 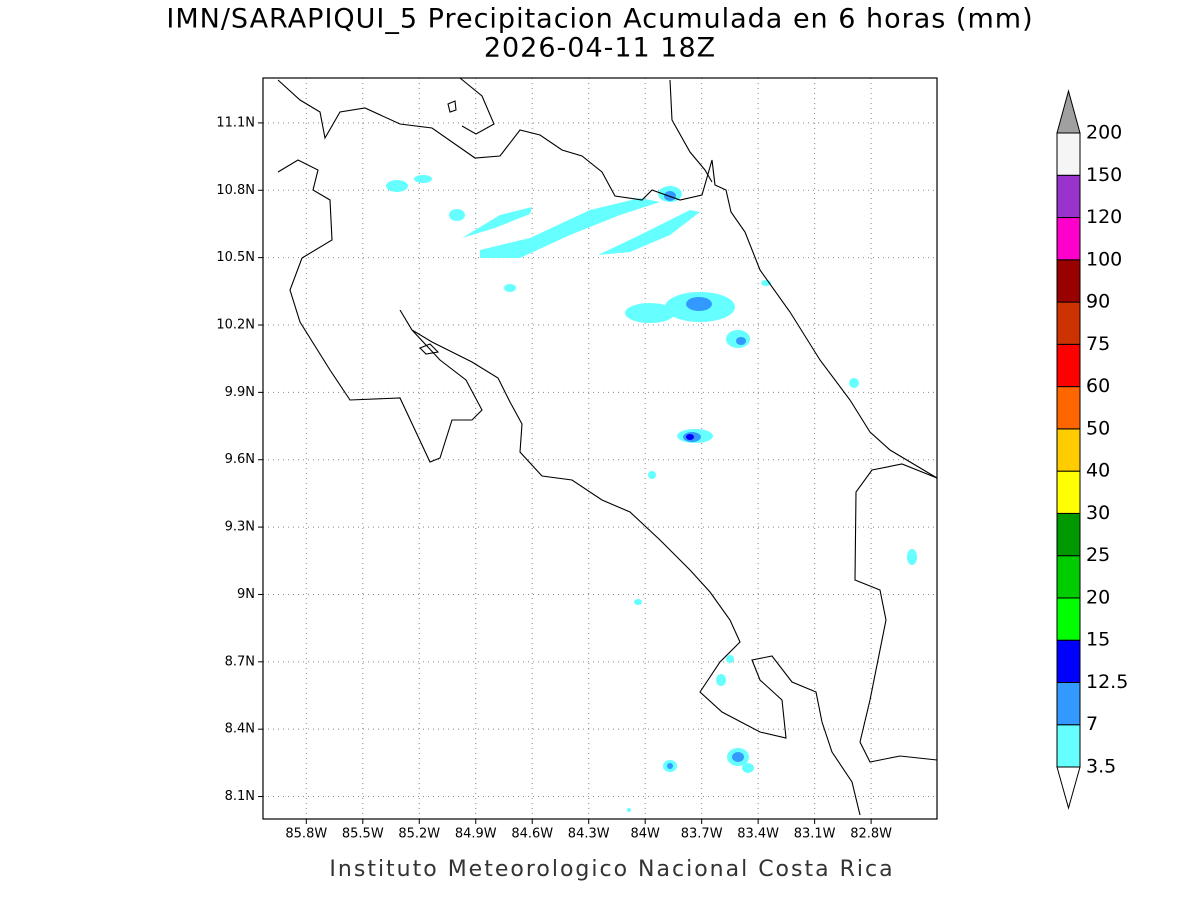 I want to click on lake, so click(x=429, y=349).